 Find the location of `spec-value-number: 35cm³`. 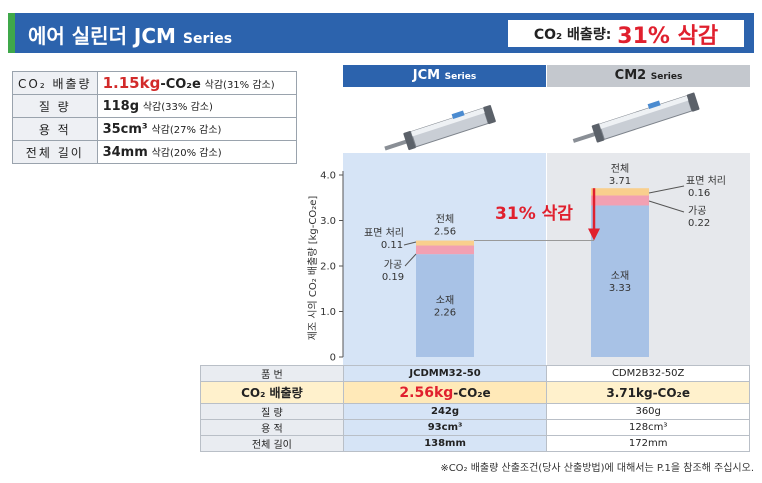

spec-value-number: 35cm³ is located at coordinates (125, 129).